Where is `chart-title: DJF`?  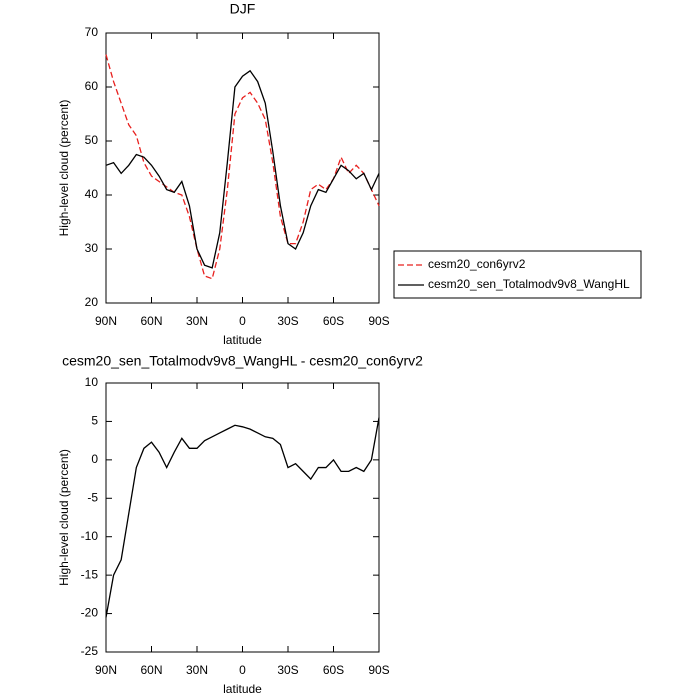 chart-title: DJF is located at coordinates (243, 9).